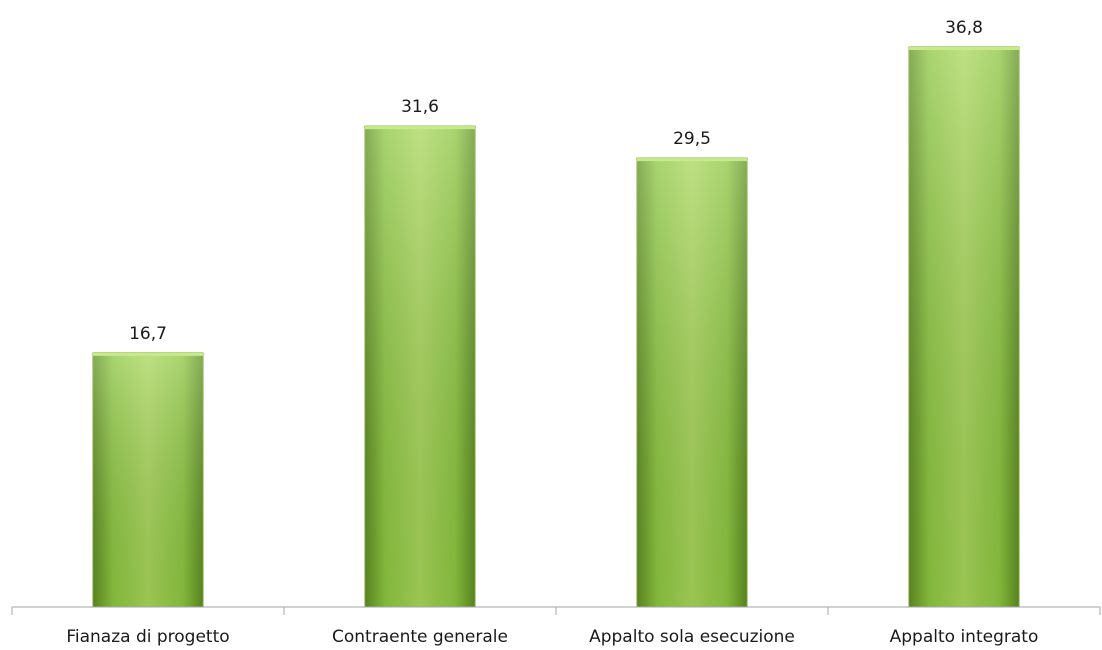 This screenshot has width=1102, height=650. Describe the element at coordinates (556, 610) in the screenshot. I see `x-axis` at that location.